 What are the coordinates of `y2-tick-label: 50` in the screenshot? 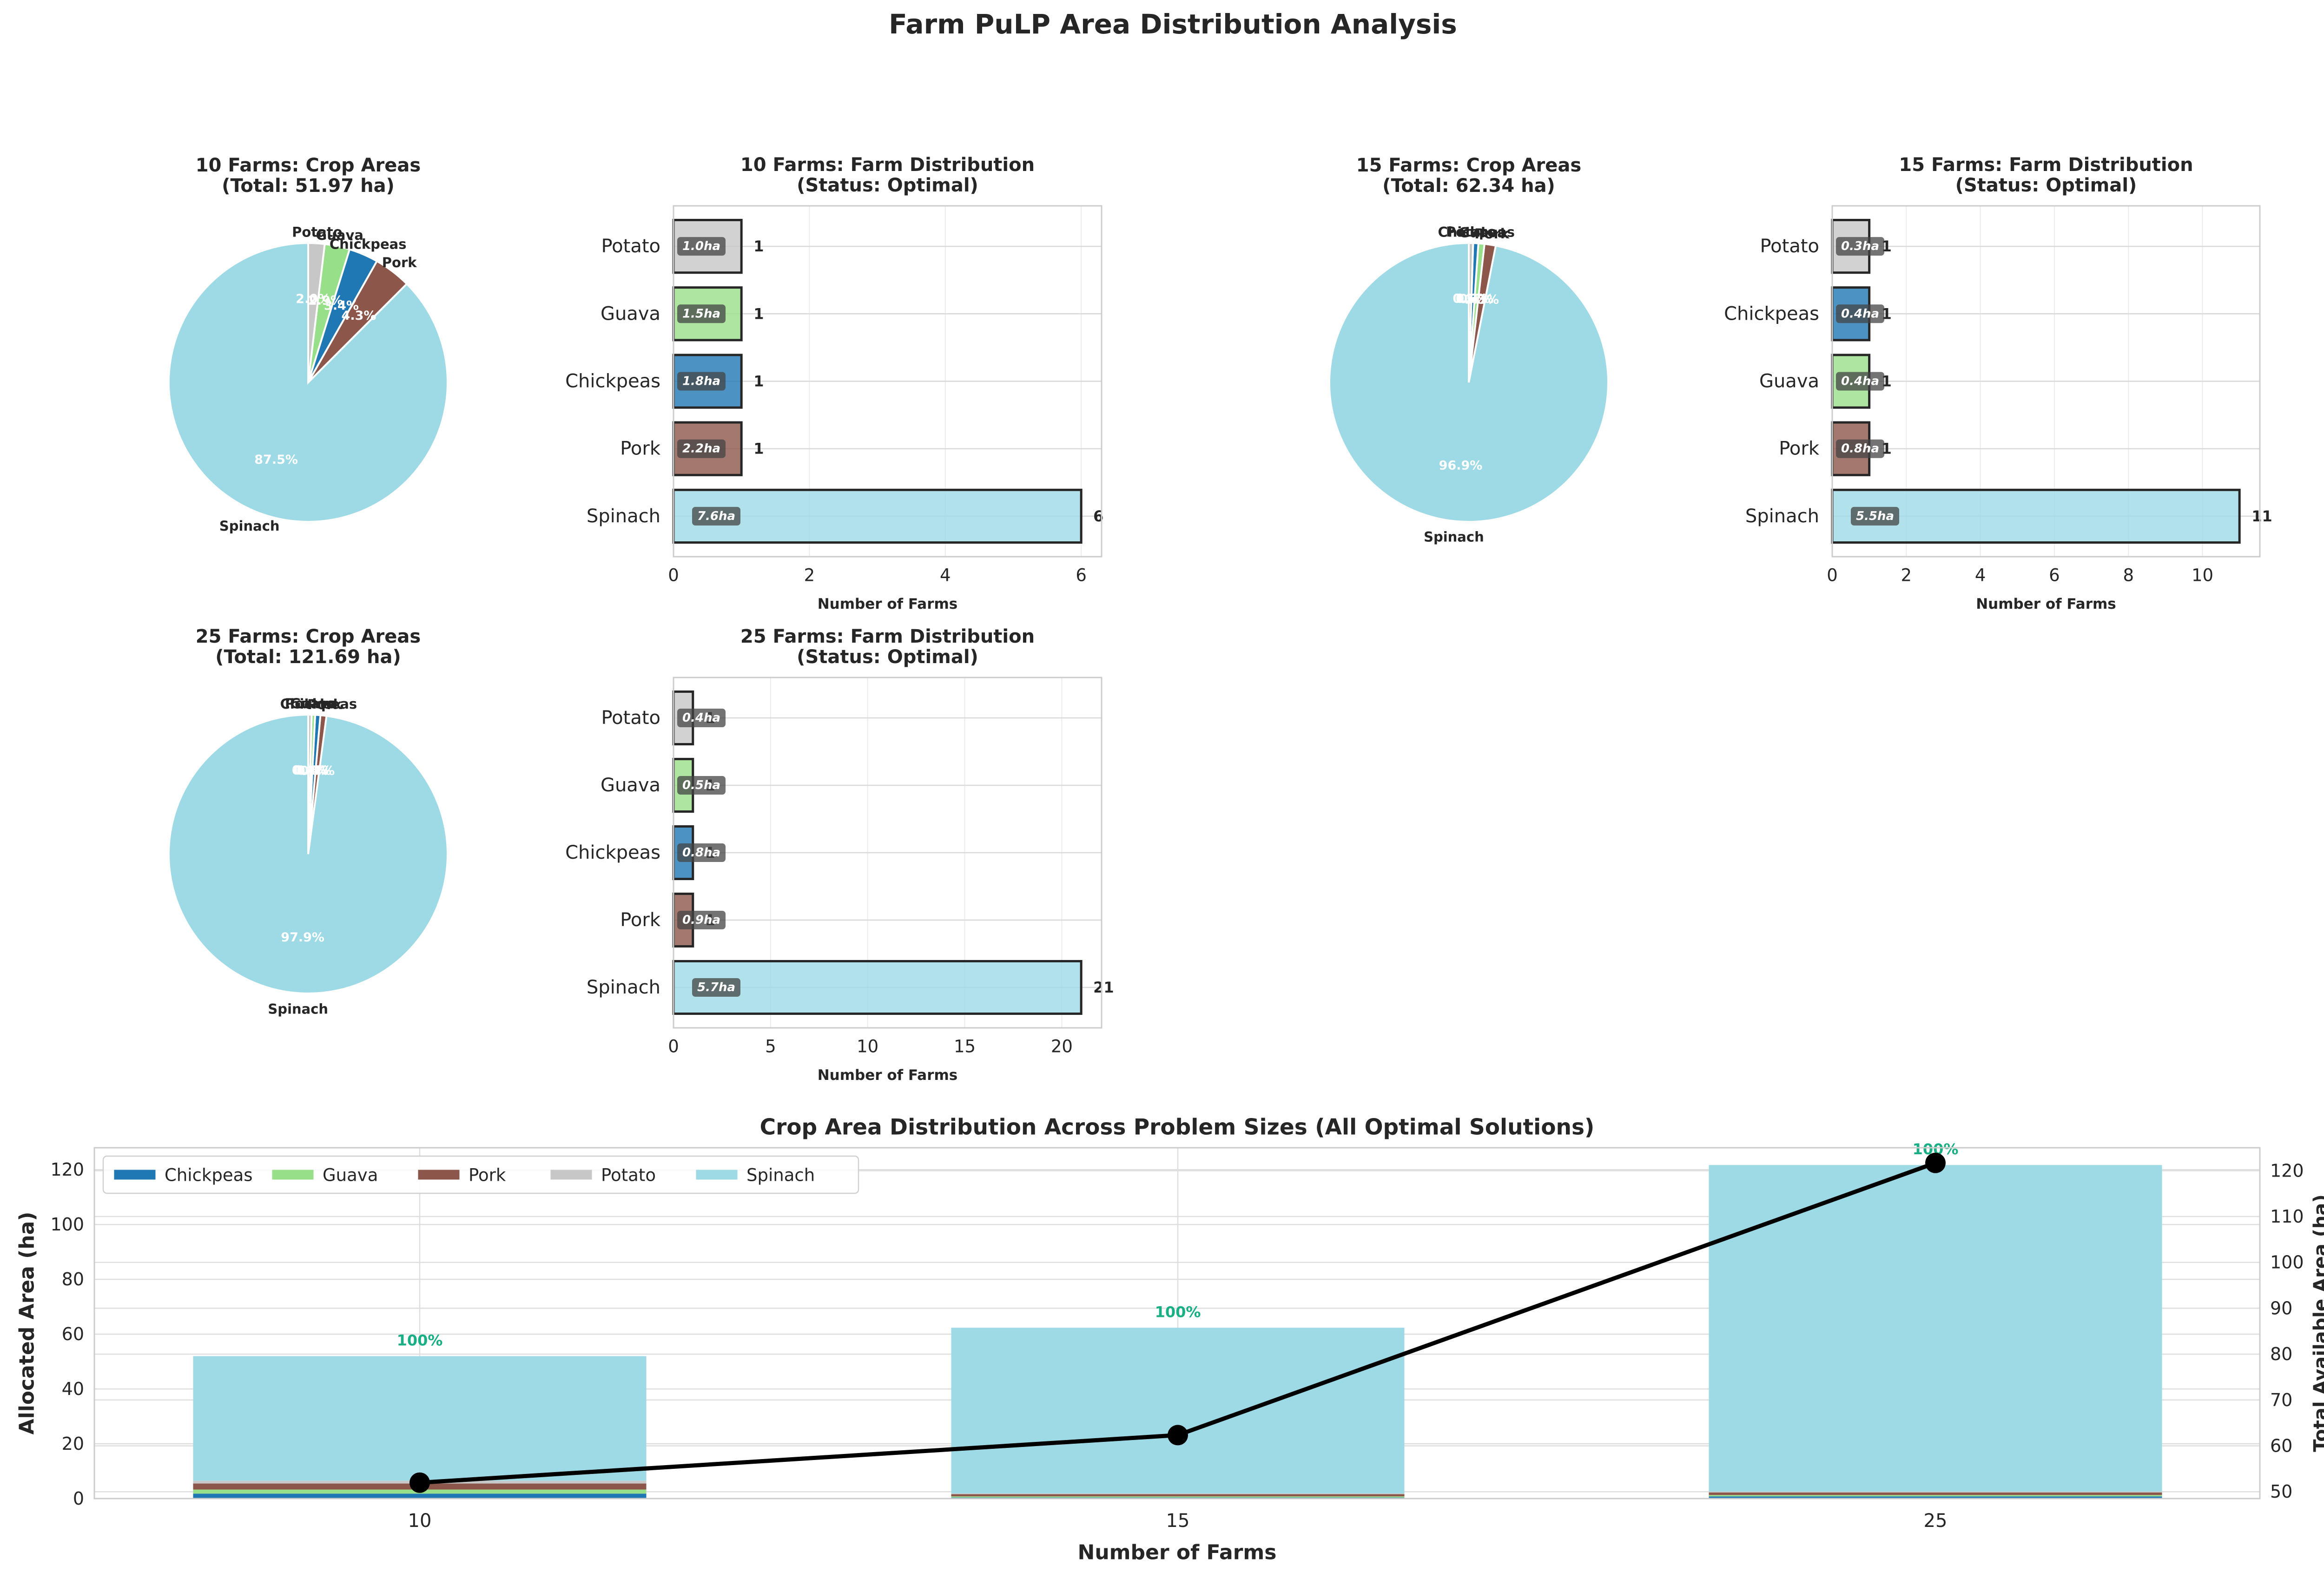 It's located at (2281, 1492).